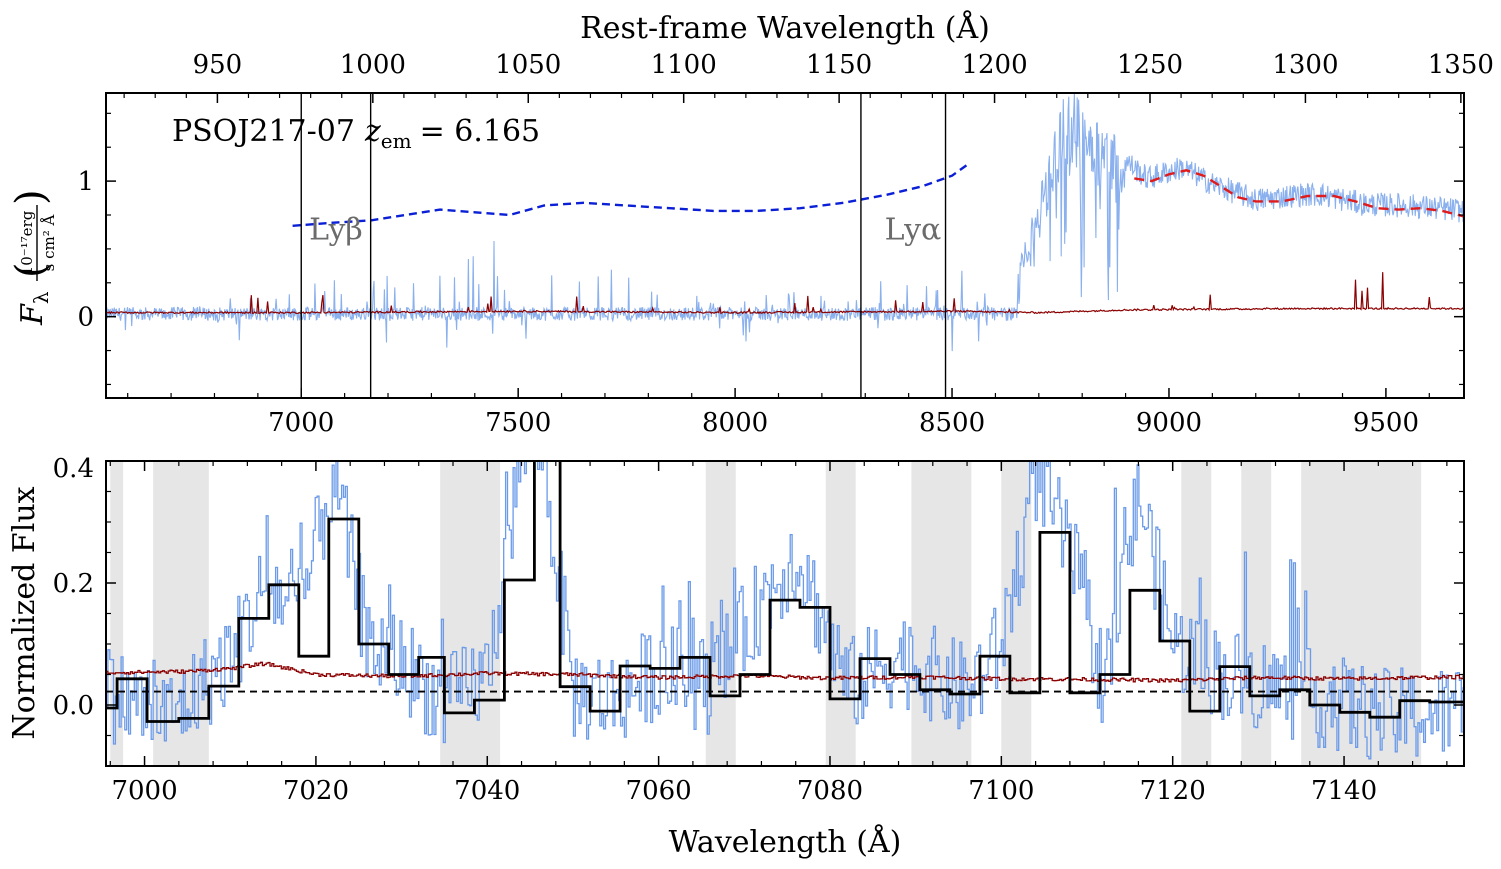 The image size is (1501, 869). What do you see at coordinates (785, 672) in the screenshot?
I see `bottom-error-line` at bounding box center [785, 672].